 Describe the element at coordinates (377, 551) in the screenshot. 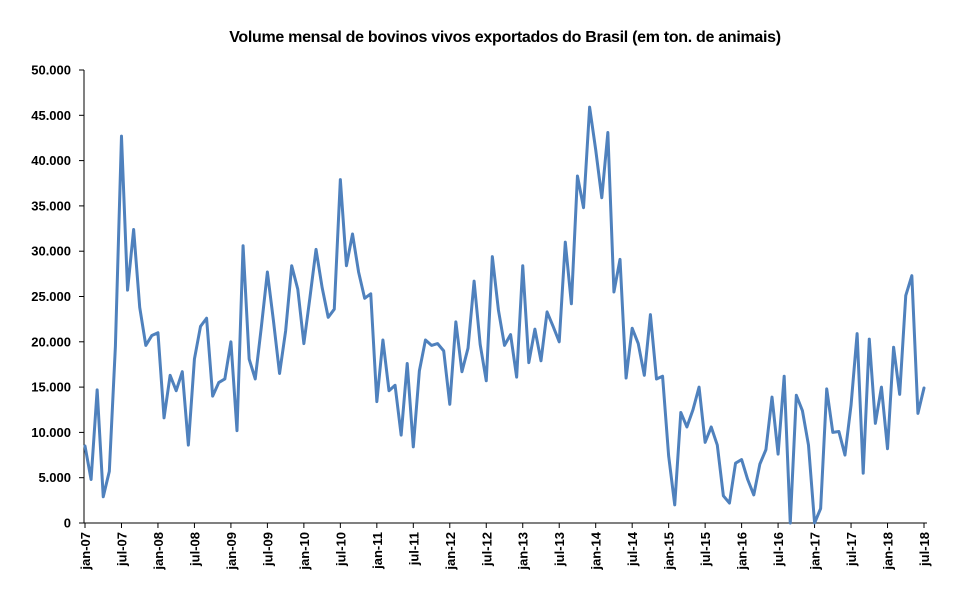

I see `x-tick-label: jan-11` at that location.